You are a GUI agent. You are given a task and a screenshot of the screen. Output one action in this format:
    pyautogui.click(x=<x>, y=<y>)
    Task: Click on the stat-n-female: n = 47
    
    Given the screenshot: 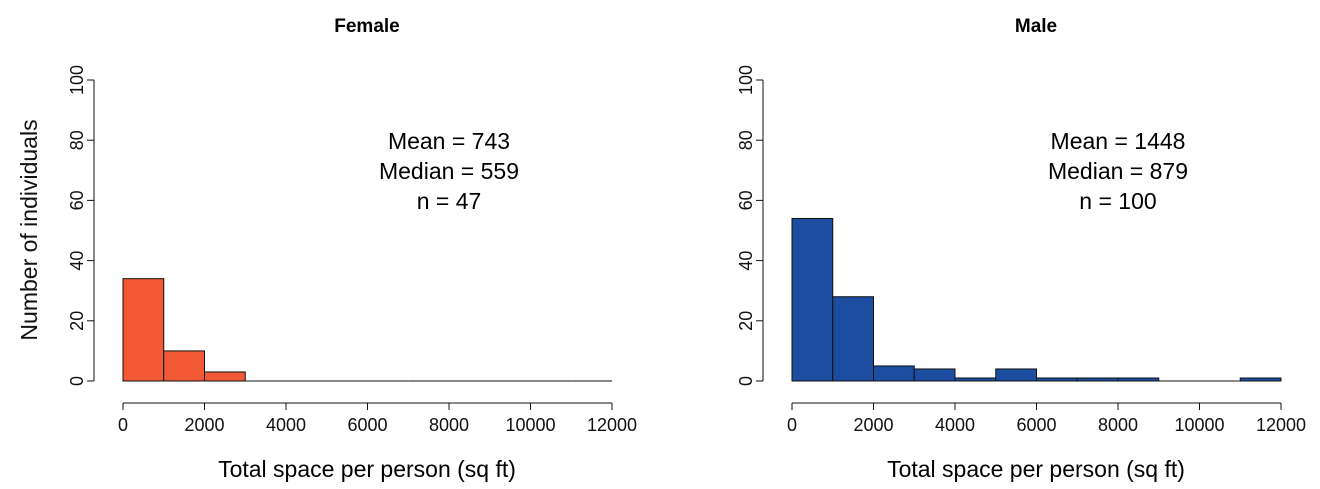 What is the action you would take?
    pyautogui.click(x=449, y=201)
    